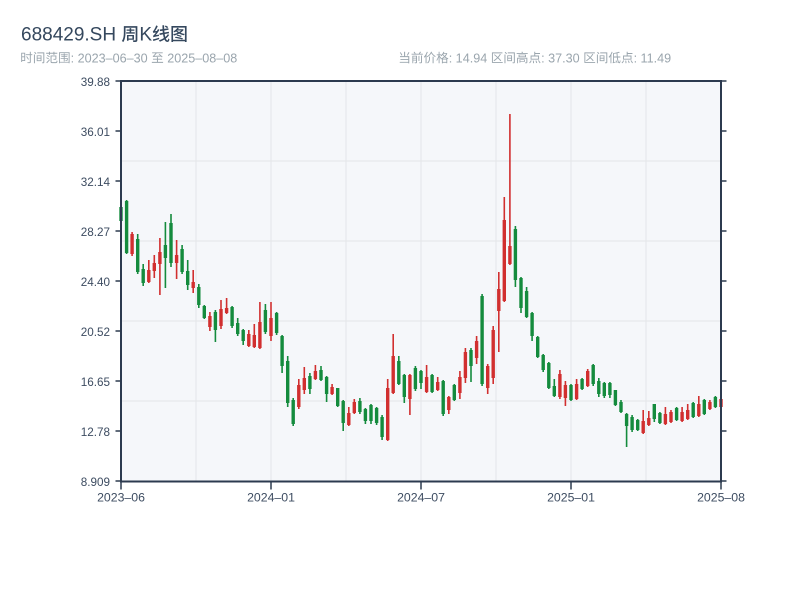 Image resolution: width=800 pixels, height=600 pixels. I want to click on svg-text: 2024–07, so click(421, 498).